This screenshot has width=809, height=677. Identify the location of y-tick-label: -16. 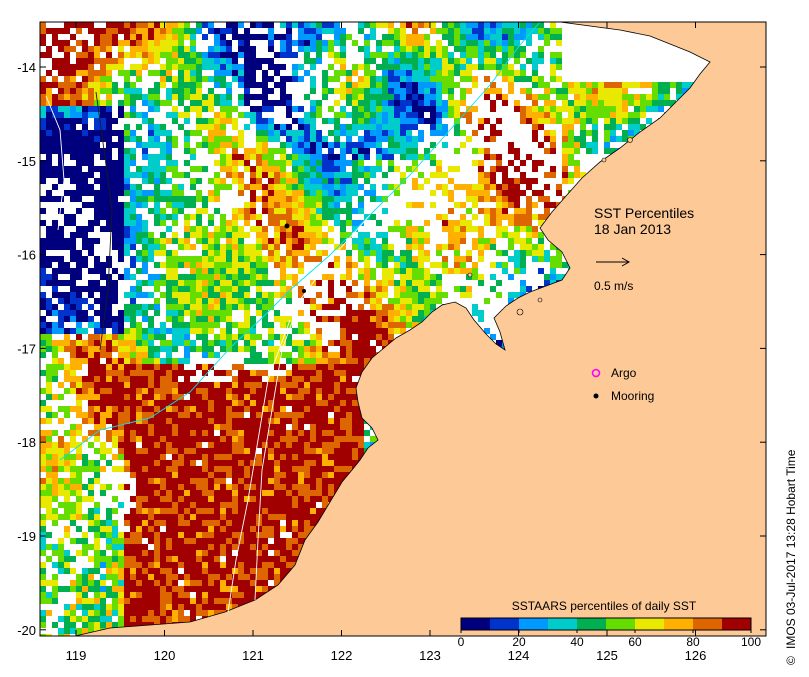
(26, 255).